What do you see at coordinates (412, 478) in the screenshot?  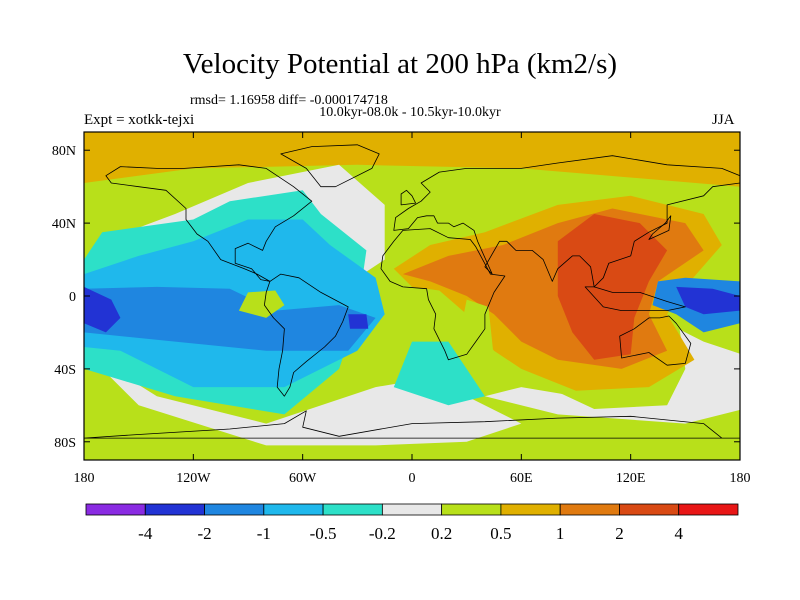 I see `x-tick-label: 0` at bounding box center [412, 478].